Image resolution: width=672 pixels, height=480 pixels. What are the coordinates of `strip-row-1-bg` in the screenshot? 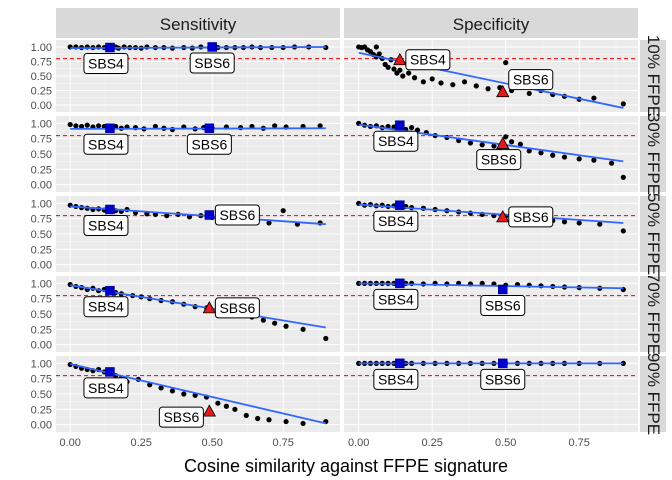 It's located at (653, 154).